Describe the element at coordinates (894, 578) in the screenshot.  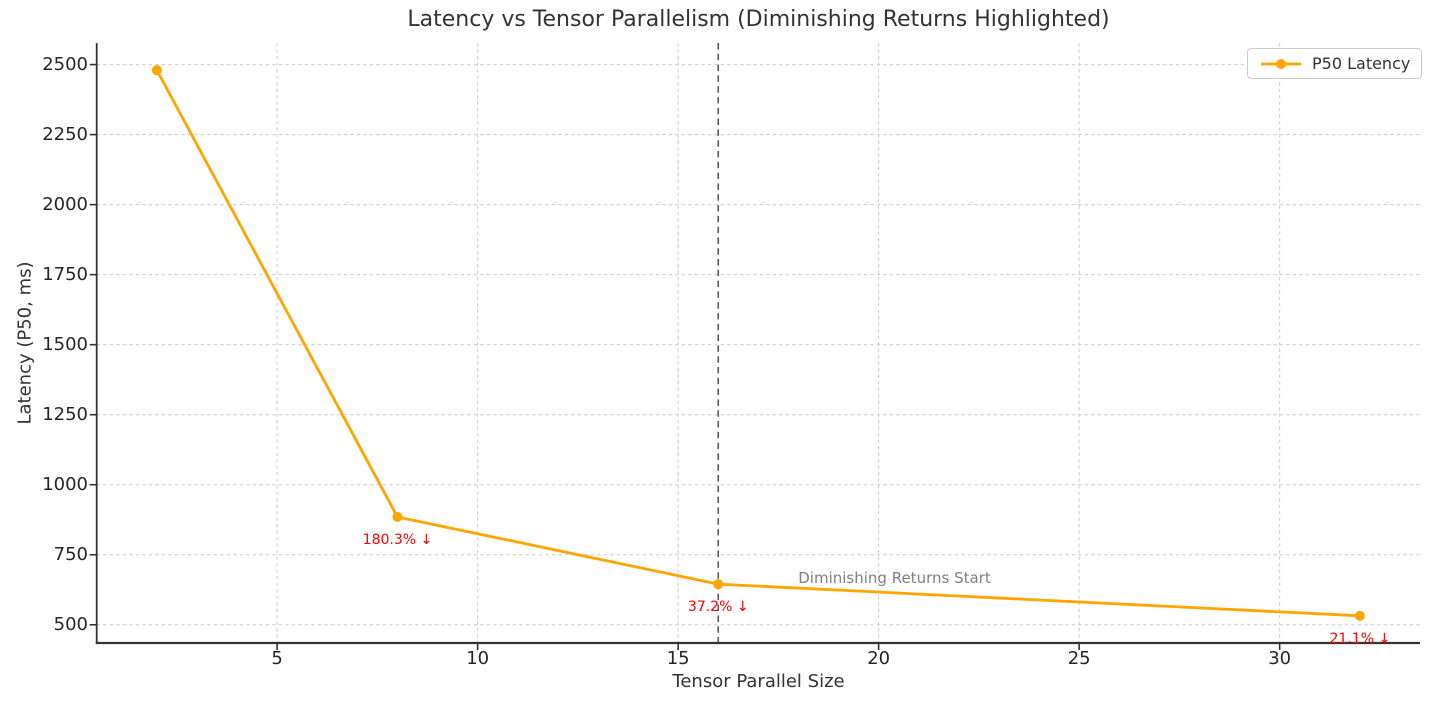
I see `vline-label: Diminishing Returns Start` at that location.